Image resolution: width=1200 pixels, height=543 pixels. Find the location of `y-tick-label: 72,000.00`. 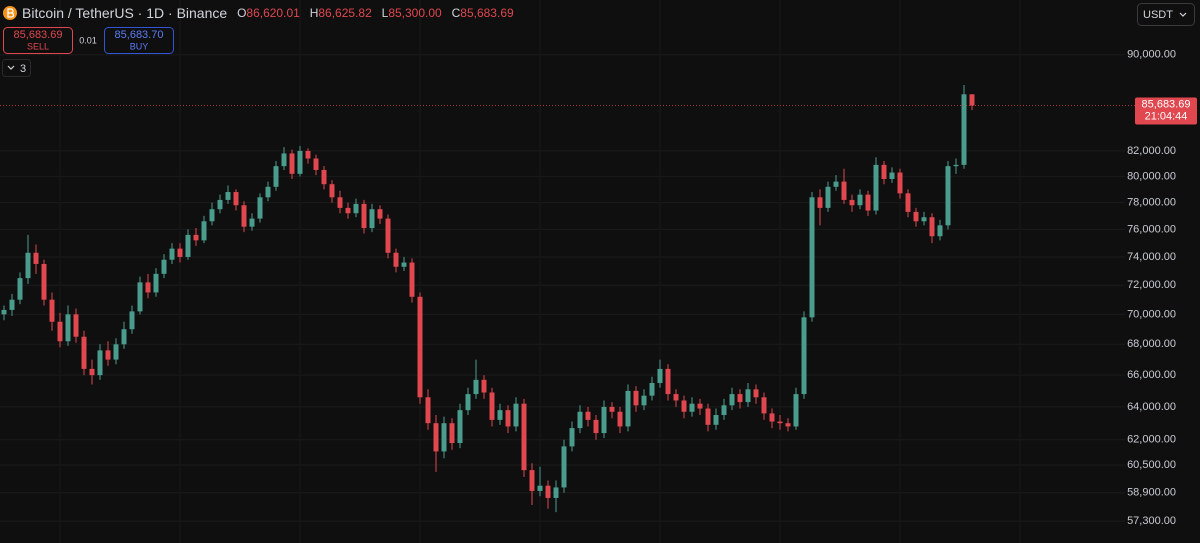

y-tick-label: 72,000.00 is located at coordinates (1151, 285).